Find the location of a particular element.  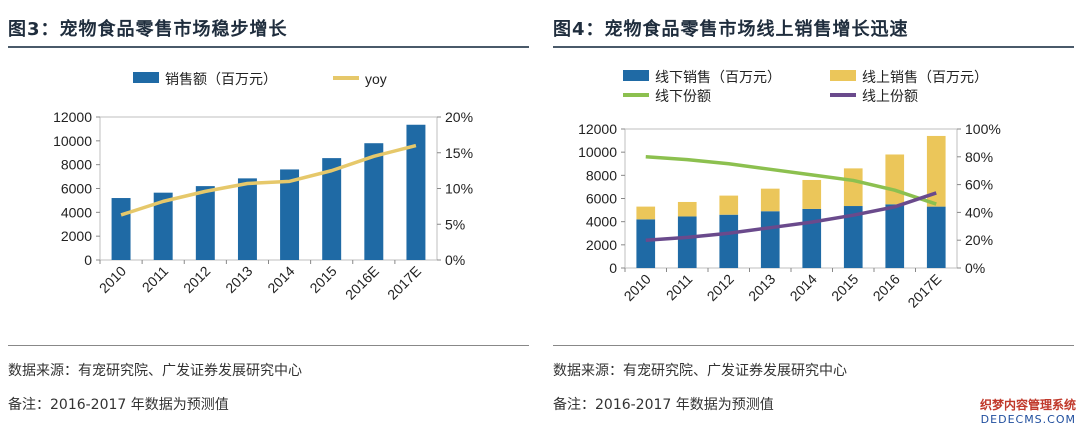

right-x-tick-label: 2012 is located at coordinates (720, 287).